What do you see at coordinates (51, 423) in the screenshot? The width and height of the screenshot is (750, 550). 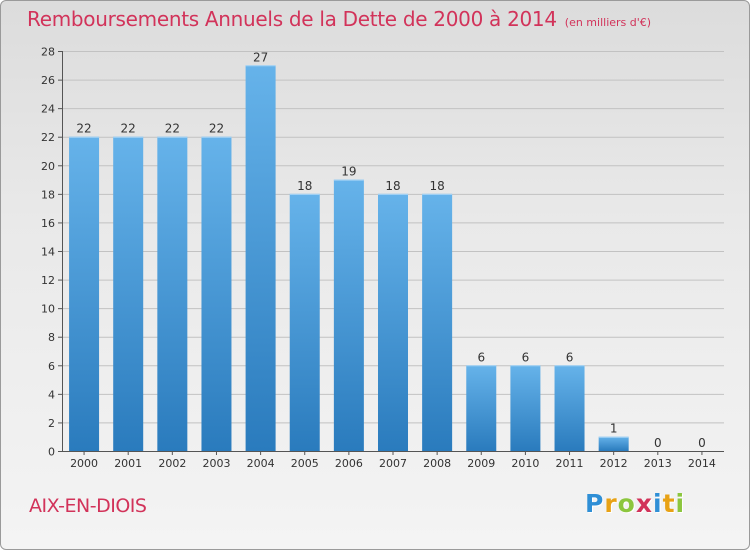 I see `y-tick-label: 2` at bounding box center [51, 423].